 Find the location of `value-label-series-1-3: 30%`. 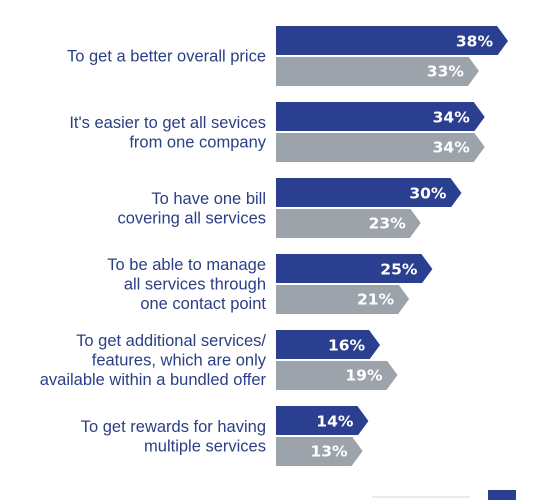

value-label-series-1-3: 30% is located at coordinates (428, 194).